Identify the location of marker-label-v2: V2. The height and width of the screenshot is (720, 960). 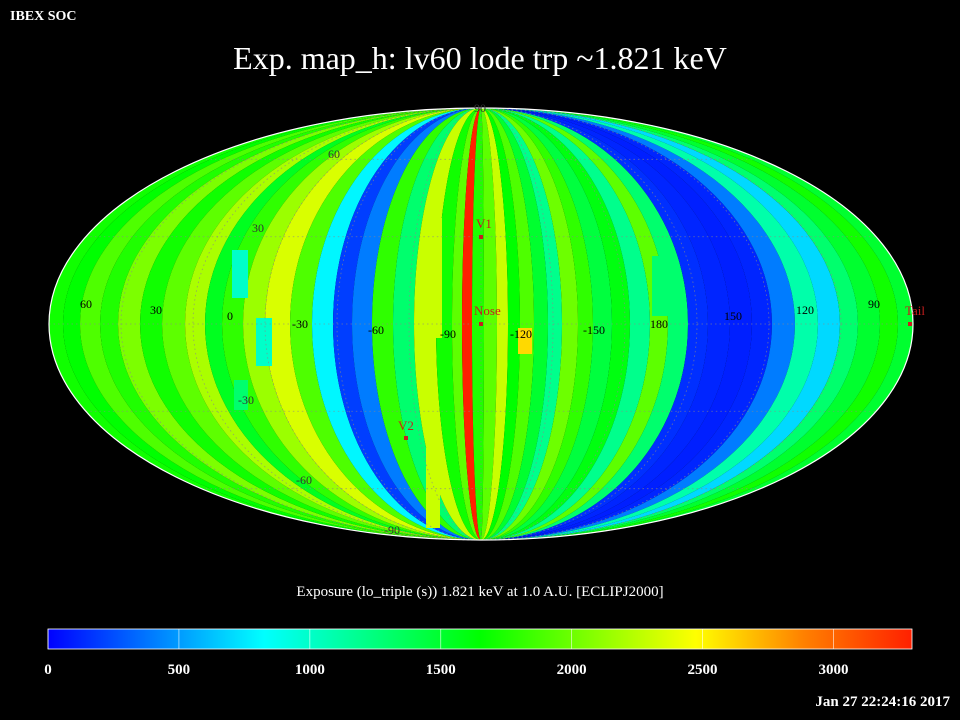
(406, 425).